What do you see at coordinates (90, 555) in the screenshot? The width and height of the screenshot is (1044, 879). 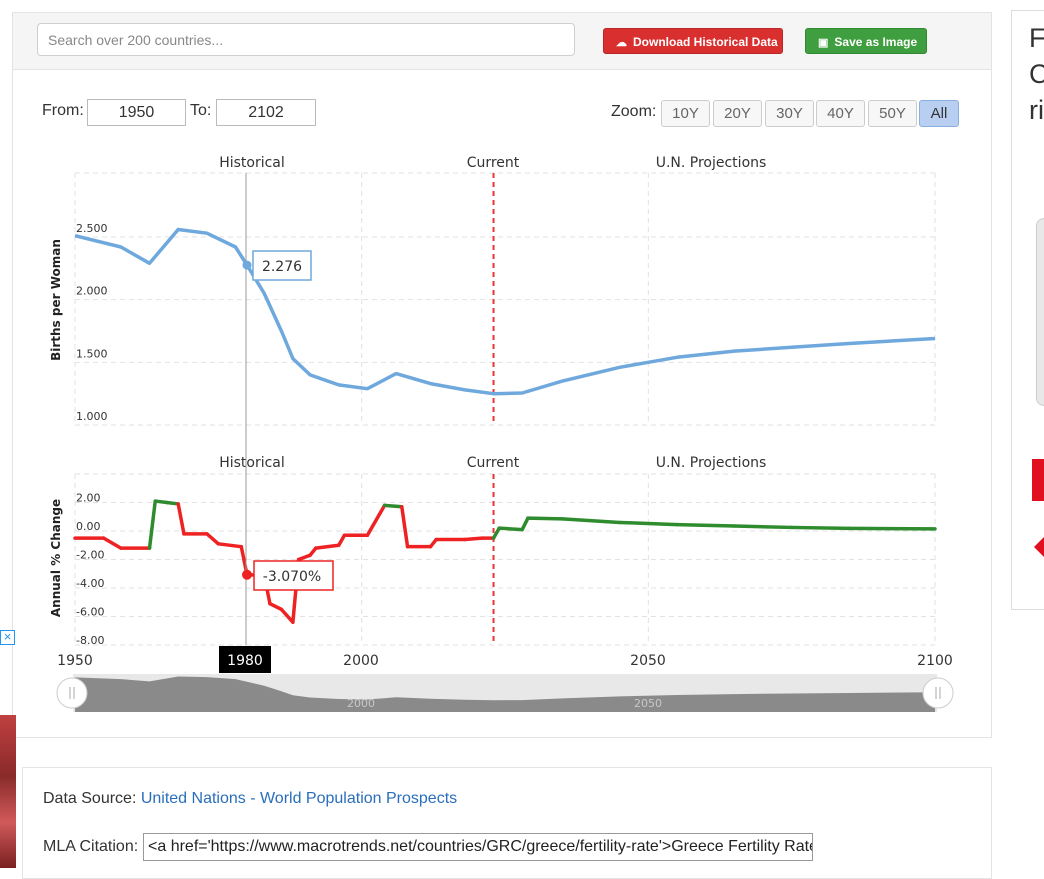 I see `y-tick-label--2.00: -2.00` at bounding box center [90, 555].